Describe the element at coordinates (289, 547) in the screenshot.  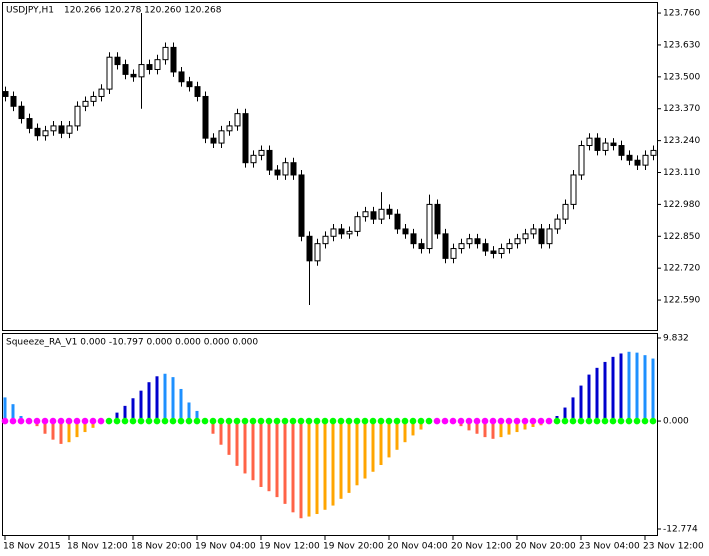
I see `x-tick-label: 19 Nov 12:00` at that location.